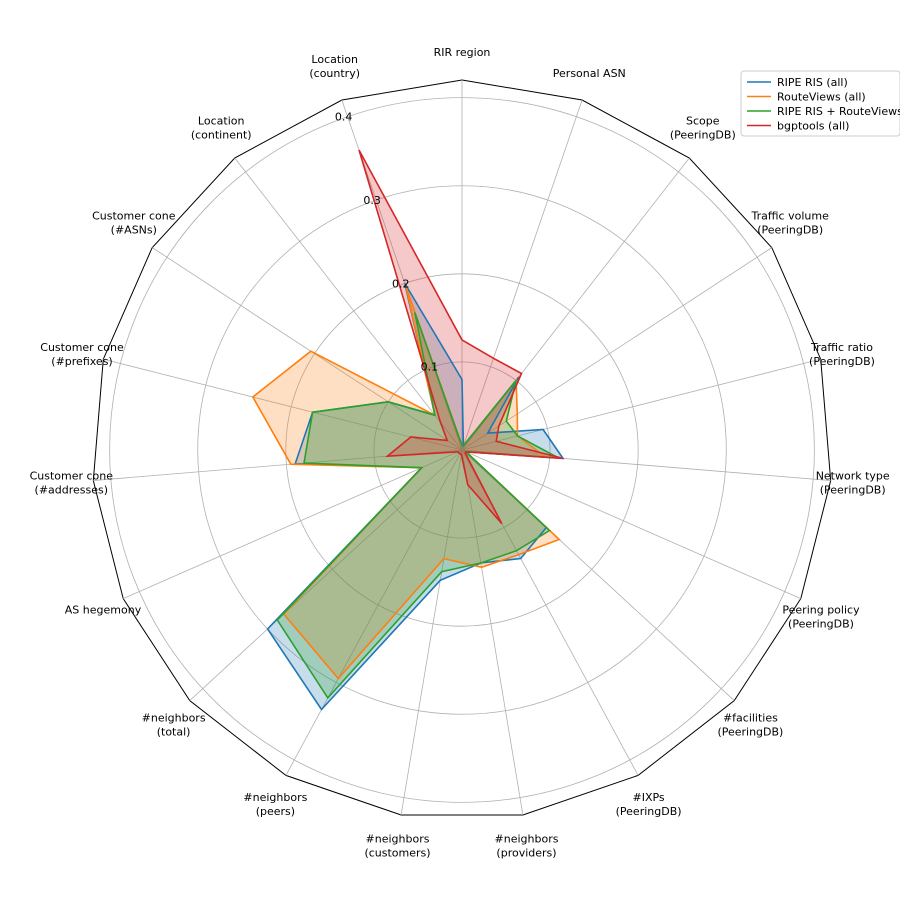  Describe the element at coordinates (821, 617) in the screenshot. I see `axis-label-7: Peering policy (PeeringDB)` at that location.